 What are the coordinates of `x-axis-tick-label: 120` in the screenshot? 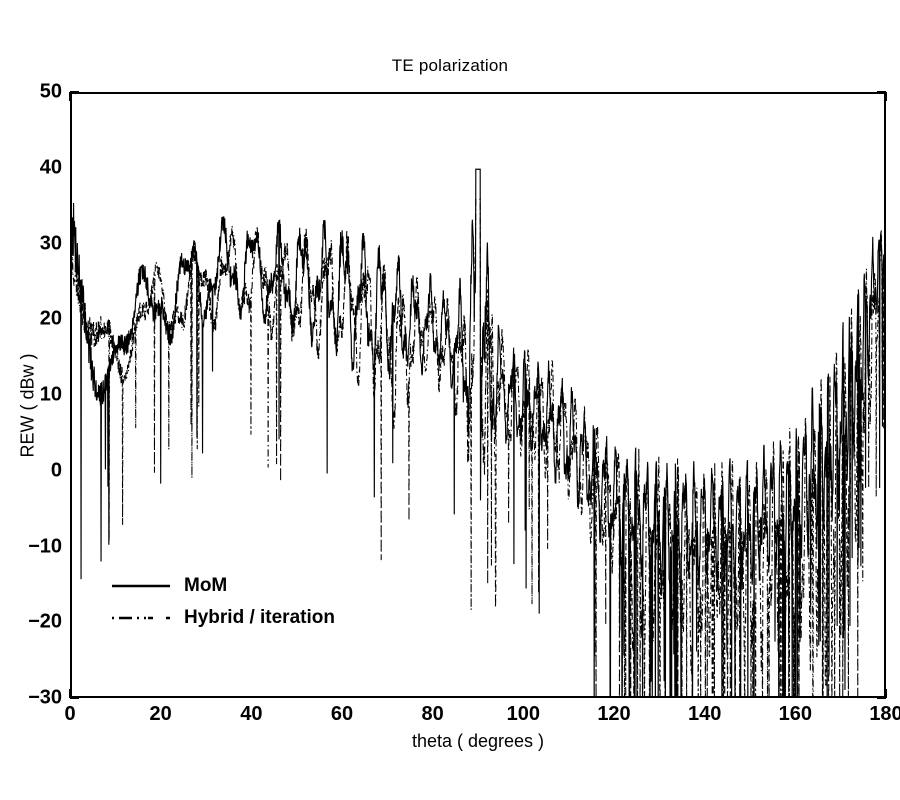 It's located at (614, 714).